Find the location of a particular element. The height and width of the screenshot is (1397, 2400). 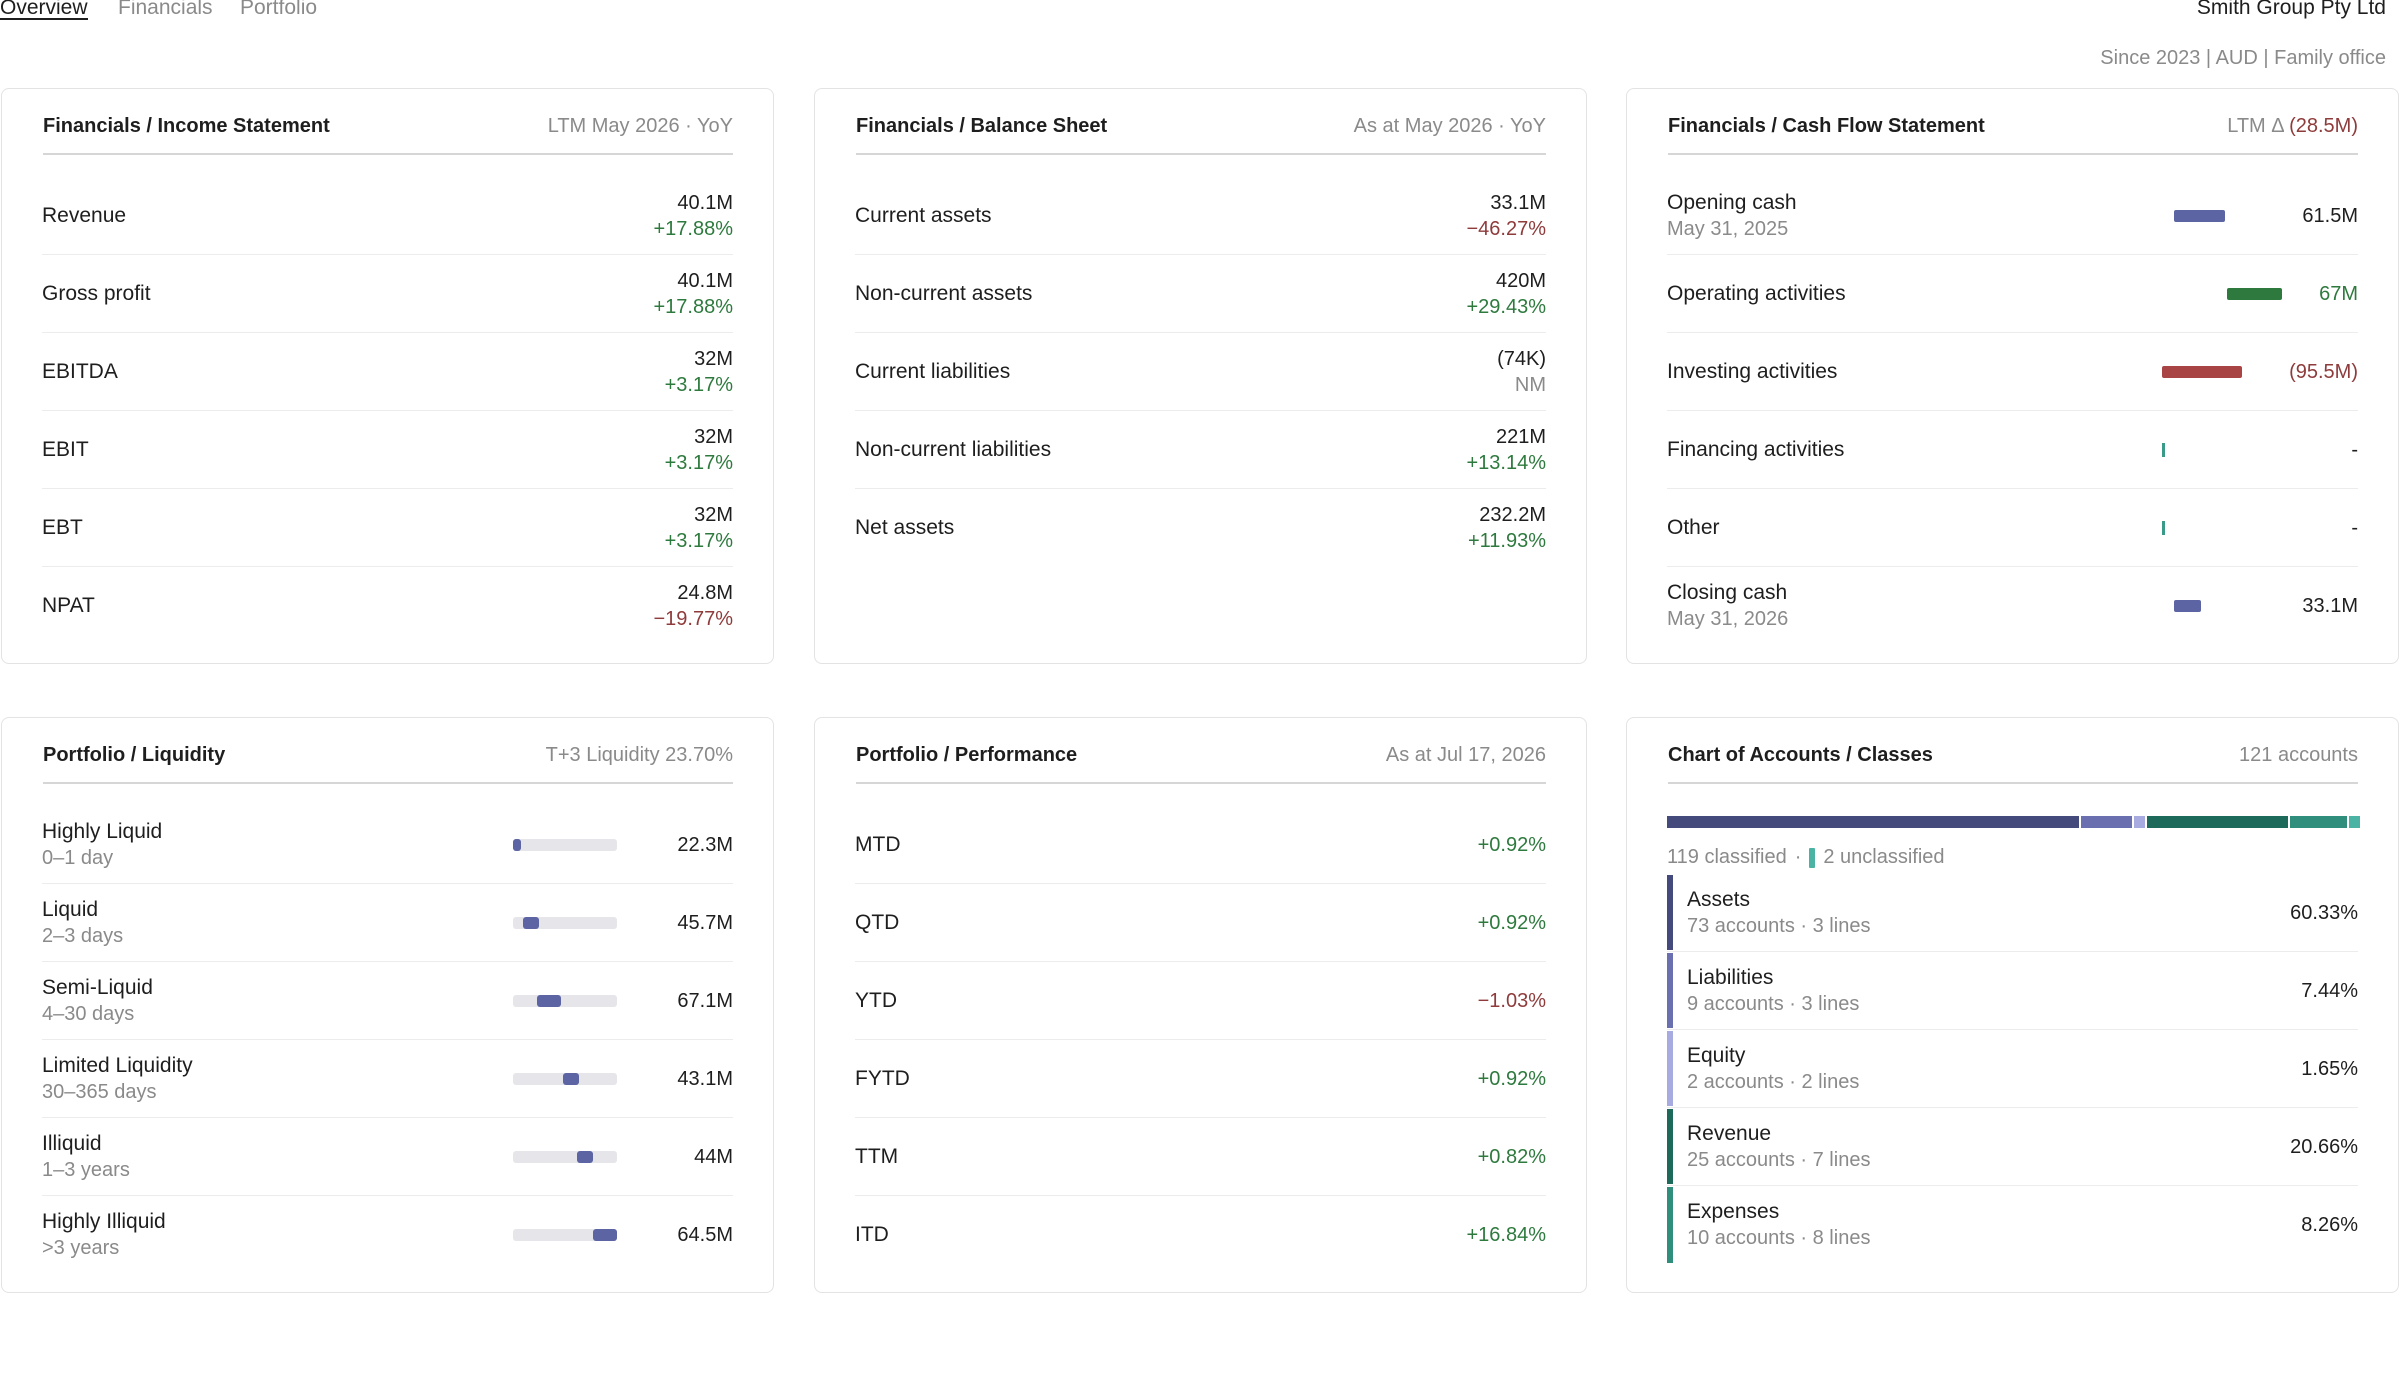

cash-flow-amount: - is located at coordinates (2354, 527).